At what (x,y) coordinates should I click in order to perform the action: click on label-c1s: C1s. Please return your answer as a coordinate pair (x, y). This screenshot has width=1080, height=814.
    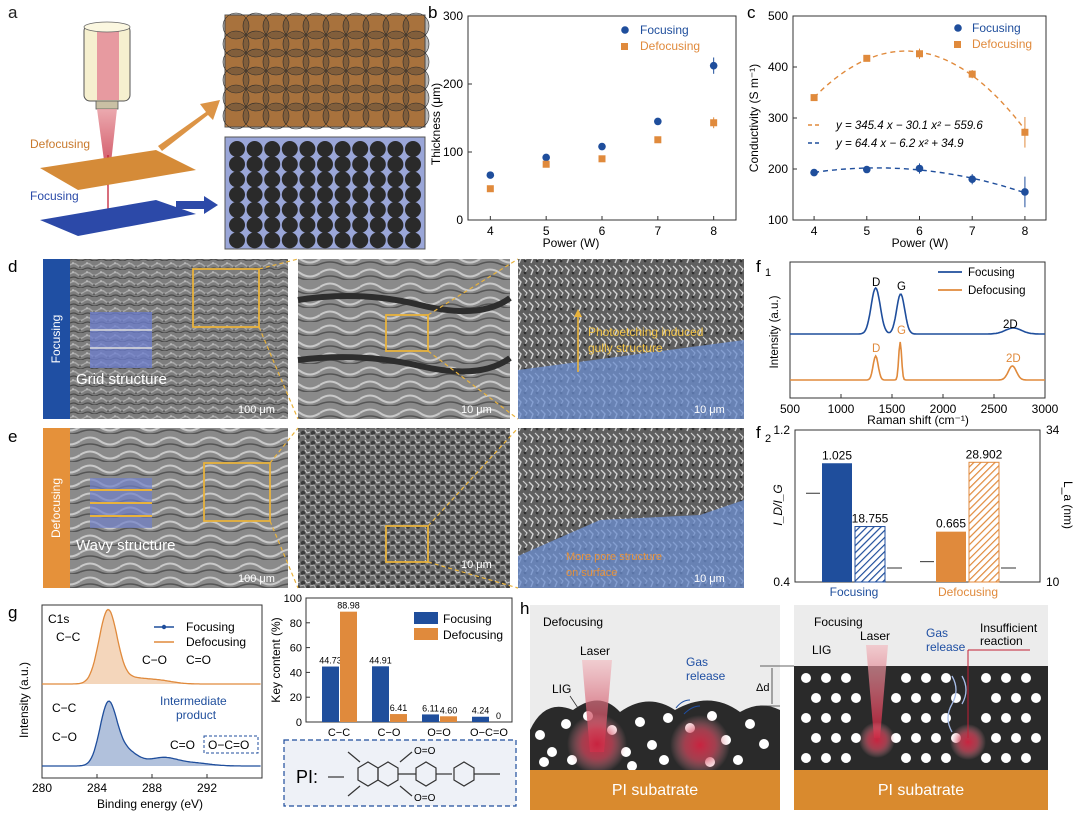
    Looking at the image, I should click on (58, 619).